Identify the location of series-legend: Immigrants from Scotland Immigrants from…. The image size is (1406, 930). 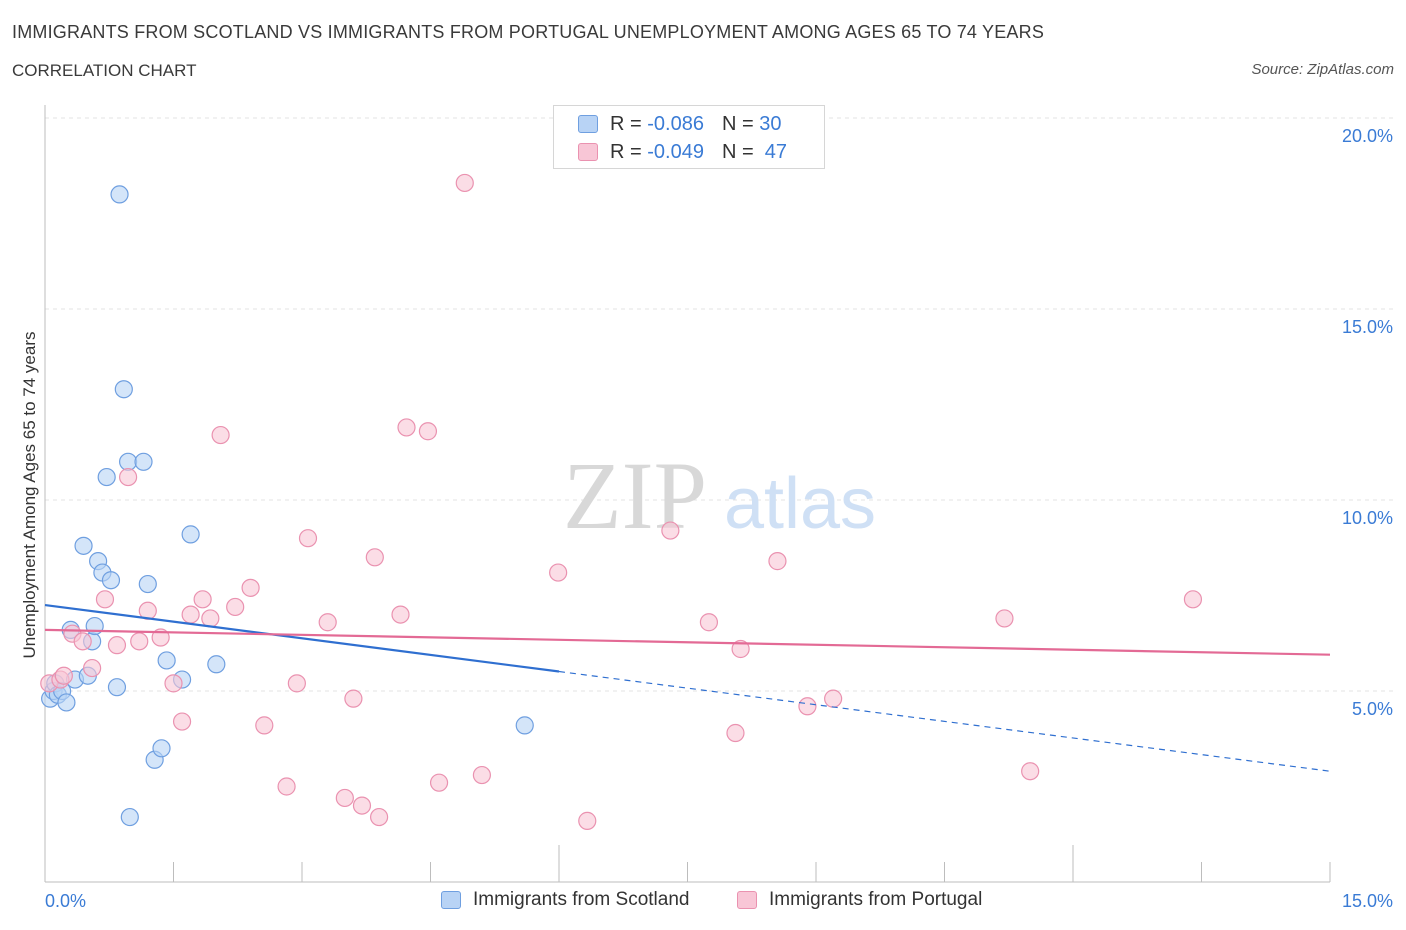
(703, 902).